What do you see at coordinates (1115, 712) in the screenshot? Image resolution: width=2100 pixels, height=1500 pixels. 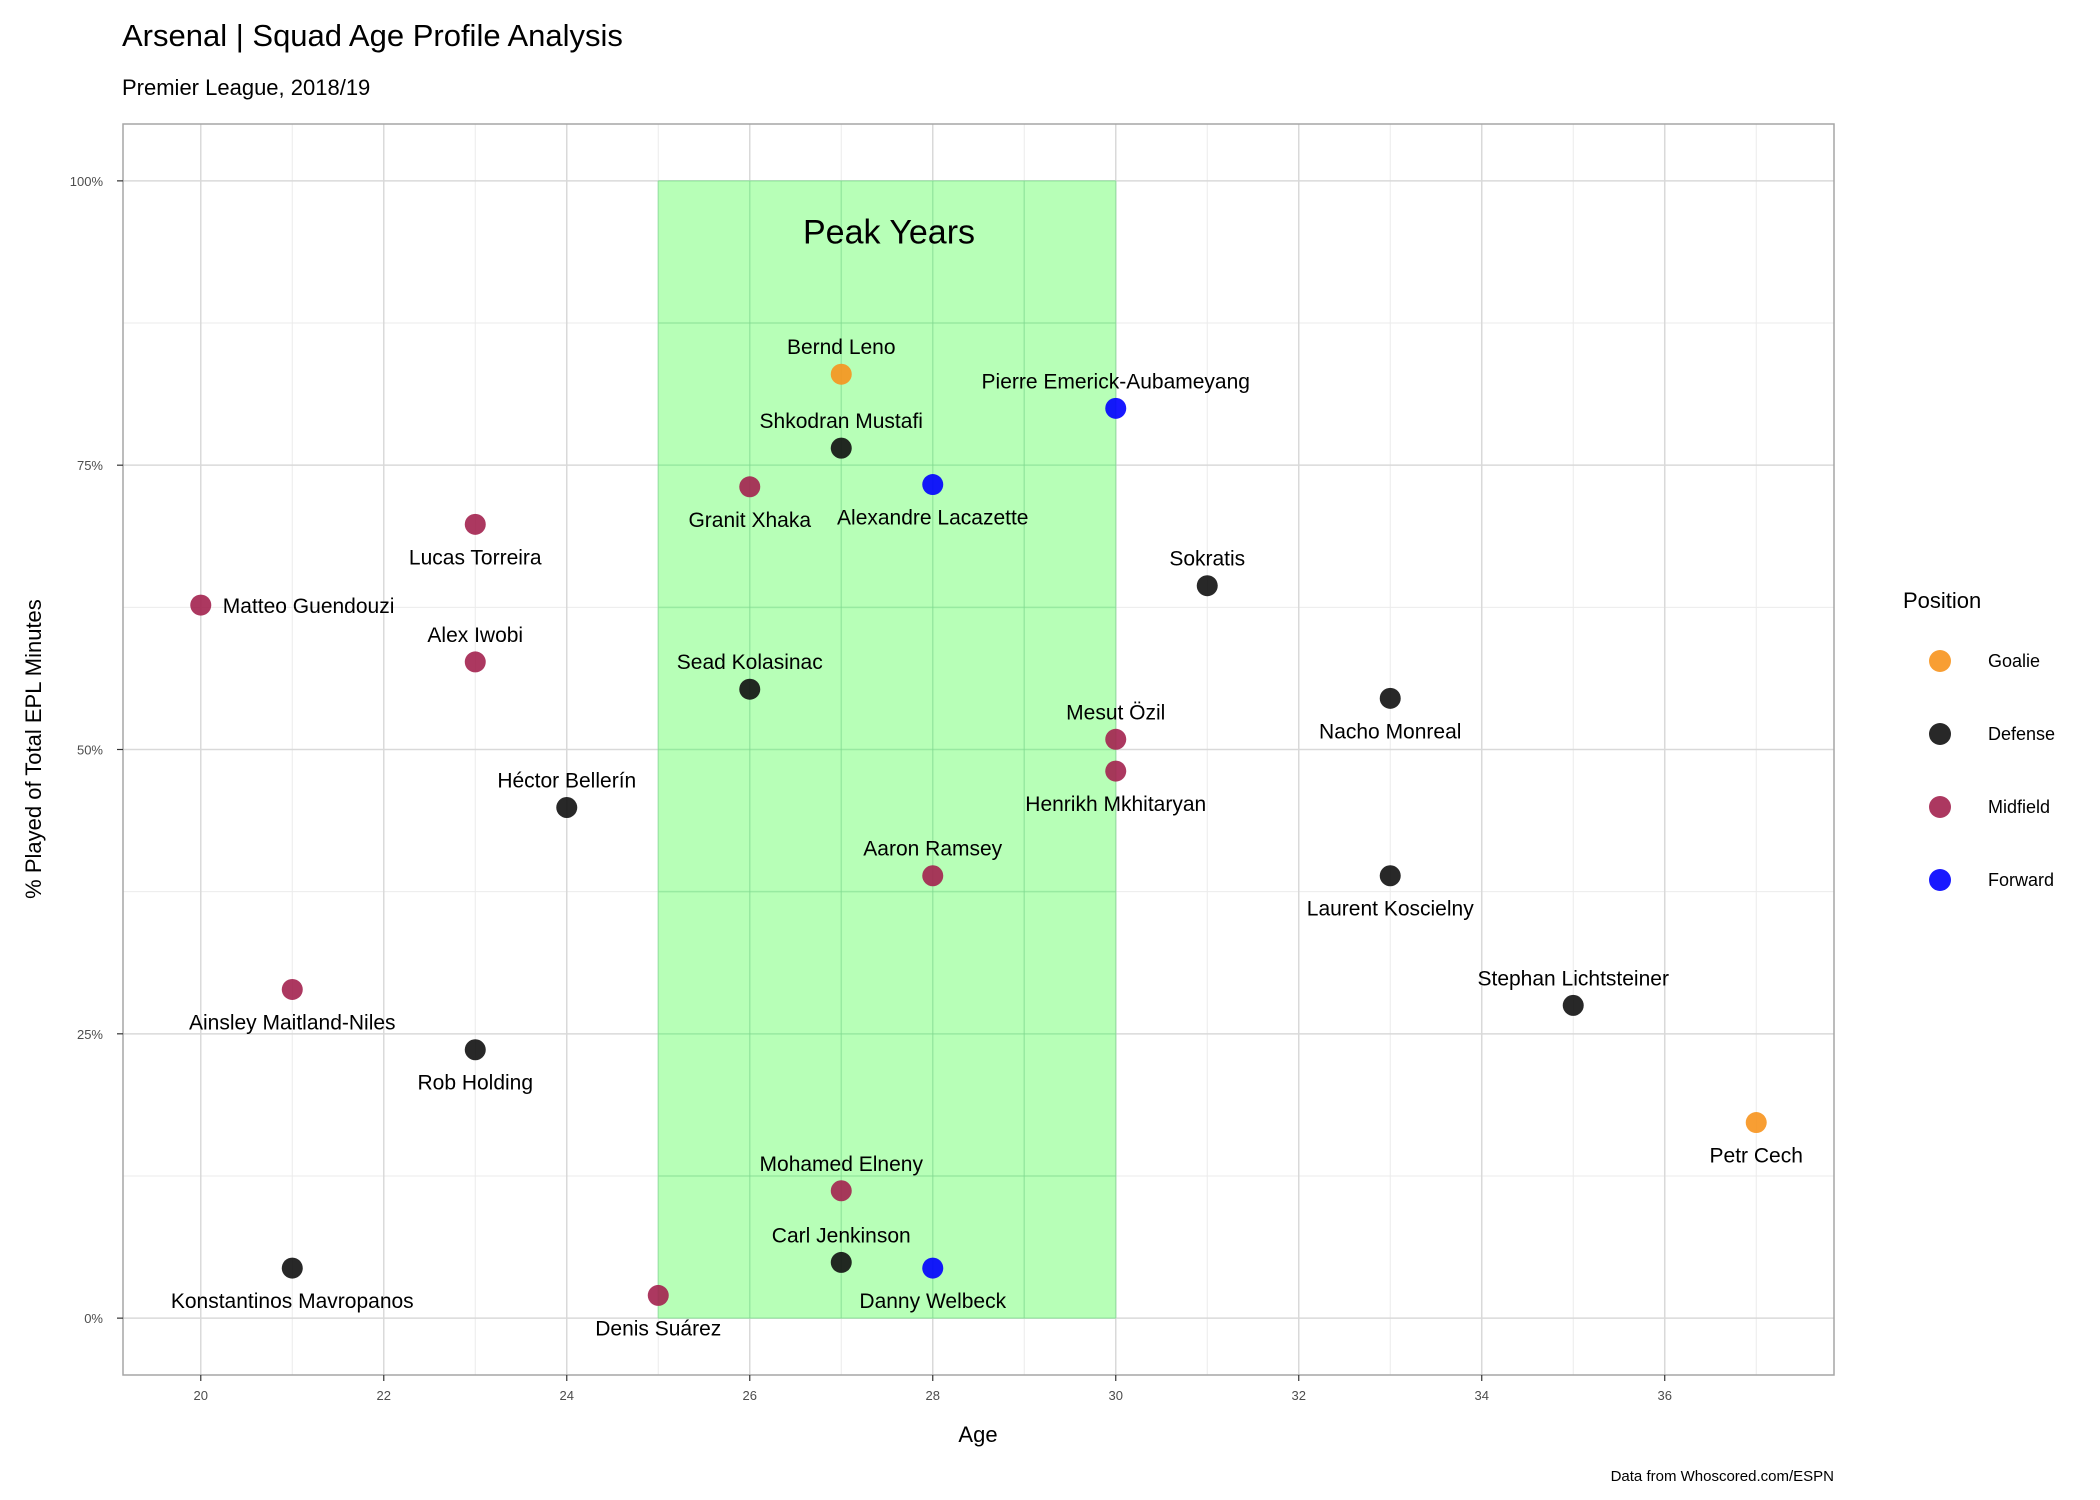 I see `point-label: Mesut Özil` at bounding box center [1115, 712].